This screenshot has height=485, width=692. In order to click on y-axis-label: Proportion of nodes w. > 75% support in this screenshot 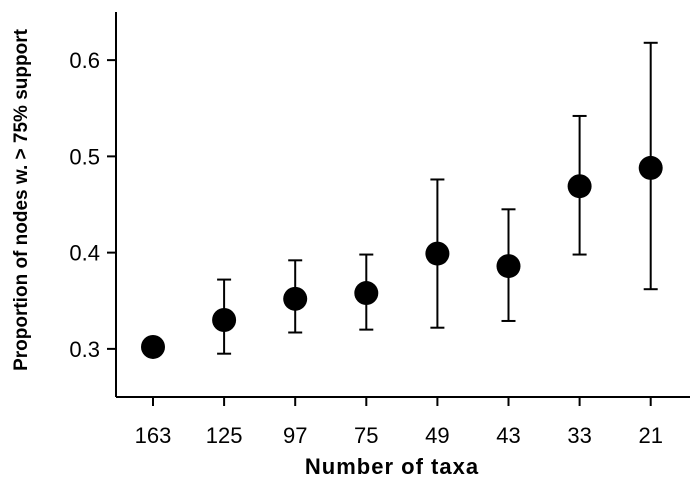, I will do `click(21, 199)`.